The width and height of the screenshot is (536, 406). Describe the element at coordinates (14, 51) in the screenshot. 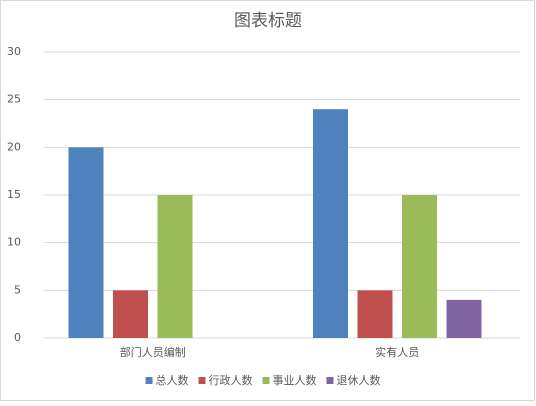

I see `y-tick-label: 30` at that location.